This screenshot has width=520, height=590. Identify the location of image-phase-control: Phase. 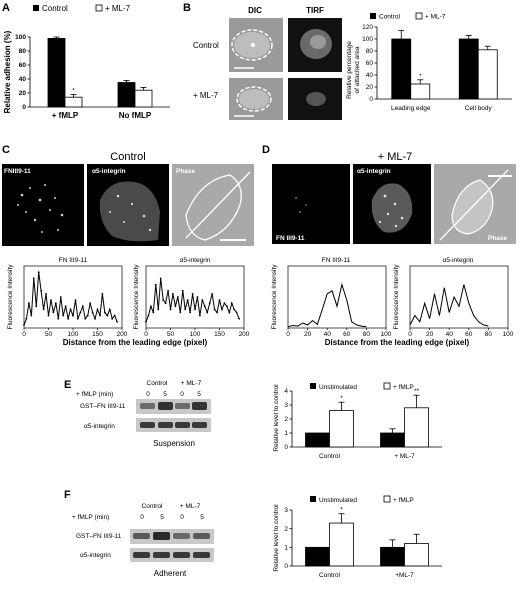
(213, 205).